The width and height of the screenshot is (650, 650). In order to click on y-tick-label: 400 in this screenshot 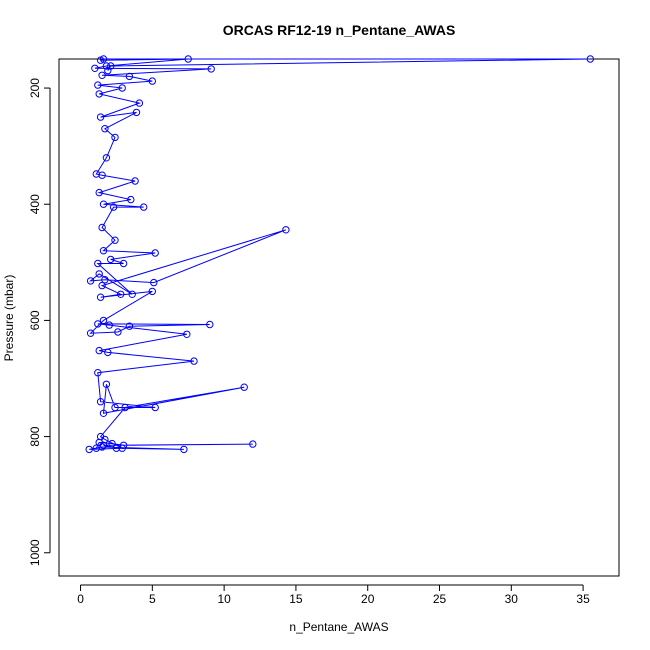, I will do `click(35, 204)`.